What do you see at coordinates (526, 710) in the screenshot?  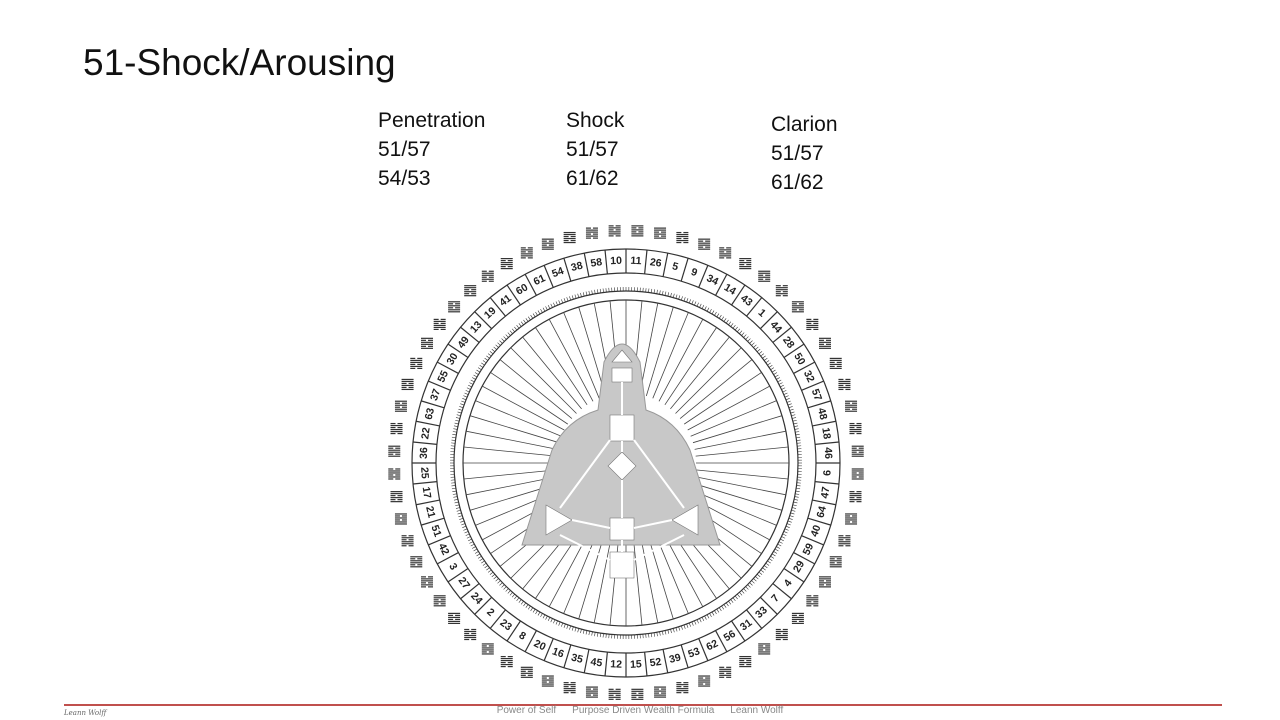 I see `footer-item: Power of Self` at bounding box center [526, 710].